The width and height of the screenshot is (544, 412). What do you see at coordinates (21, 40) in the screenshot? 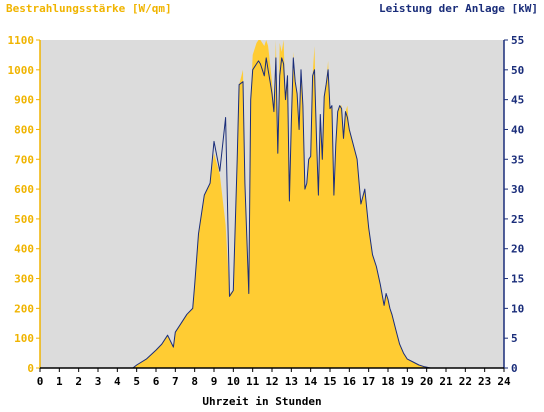
I see `left-tick-label: 1100` at bounding box center [21, 40].